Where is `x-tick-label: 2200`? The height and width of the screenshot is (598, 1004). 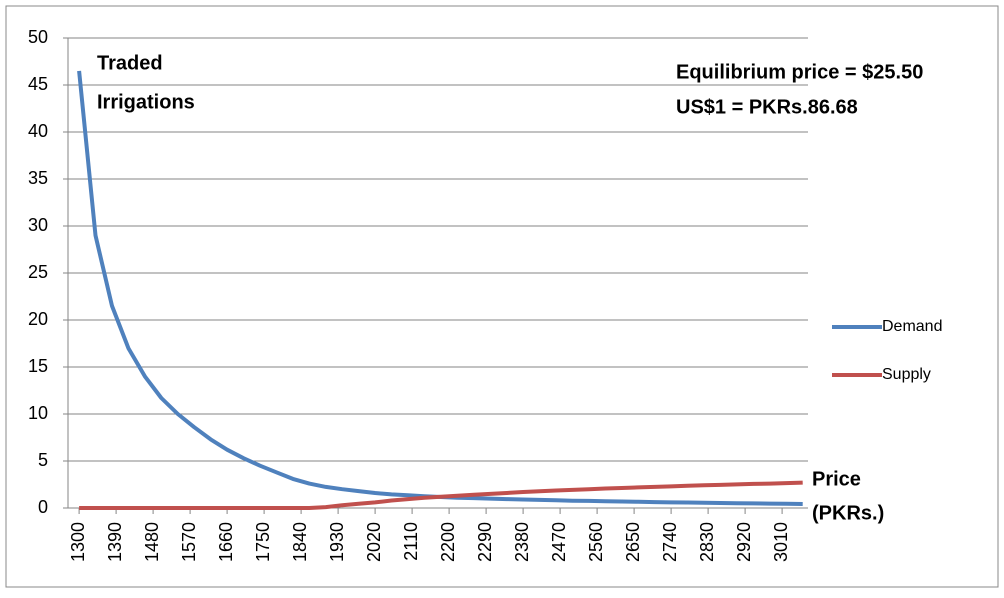
x-tick-label: 2200 is located at coordinates (448, 542).